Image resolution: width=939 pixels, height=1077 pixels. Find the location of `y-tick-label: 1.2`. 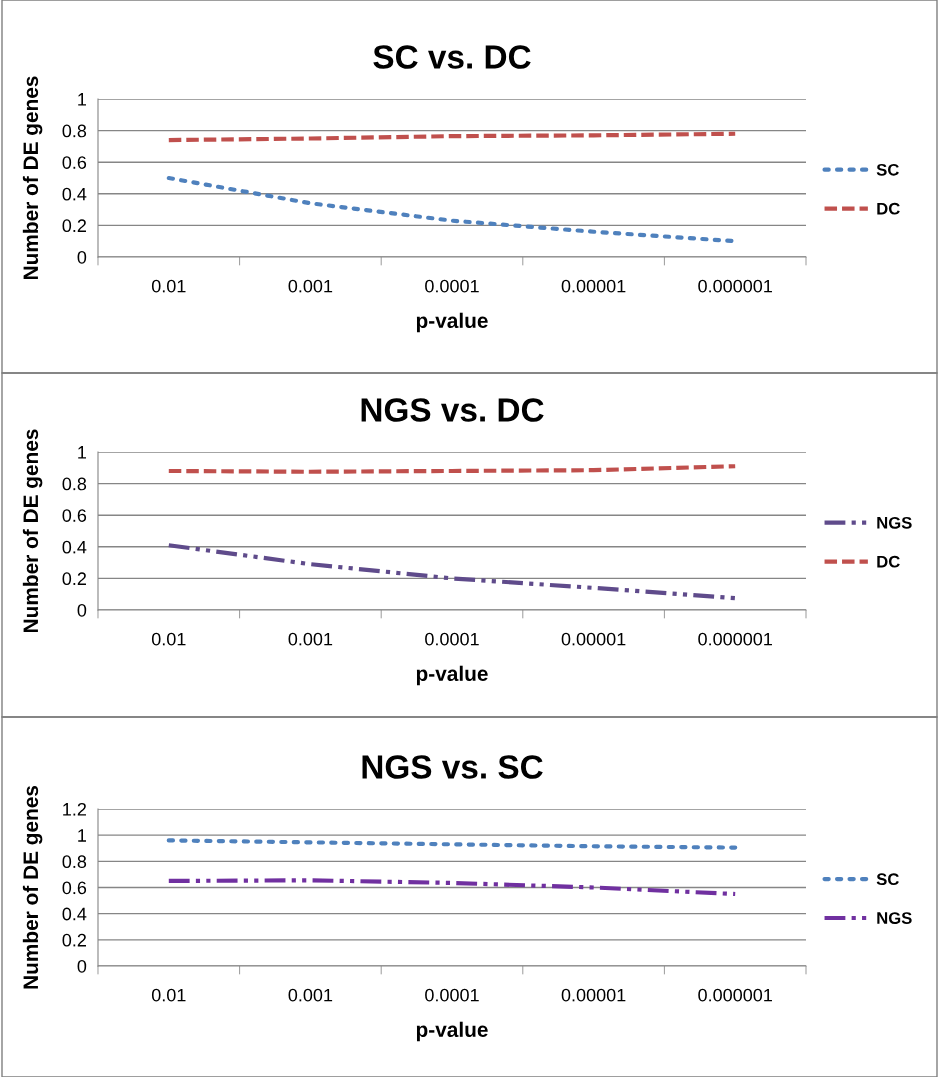

y-tick-label: 1.2 is located at coordinates (74, 809).